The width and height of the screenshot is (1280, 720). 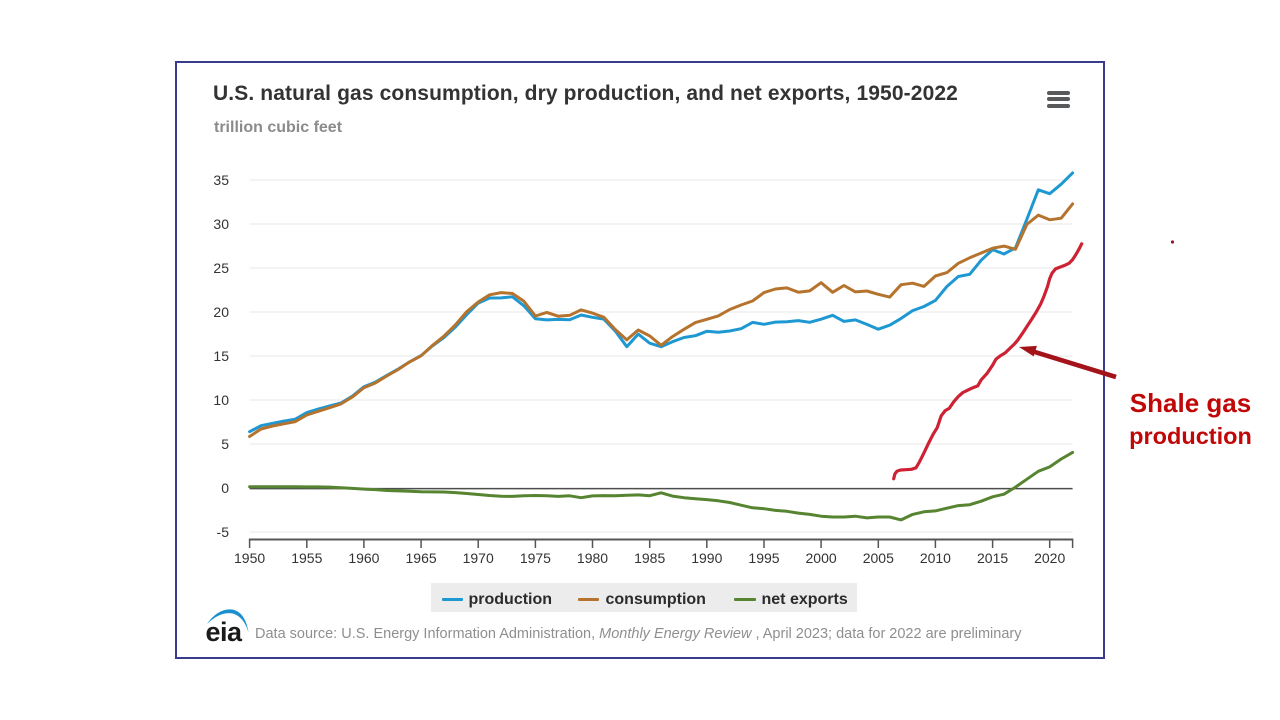 I want to click on svg-text: 10, so click(x=221, y=400).